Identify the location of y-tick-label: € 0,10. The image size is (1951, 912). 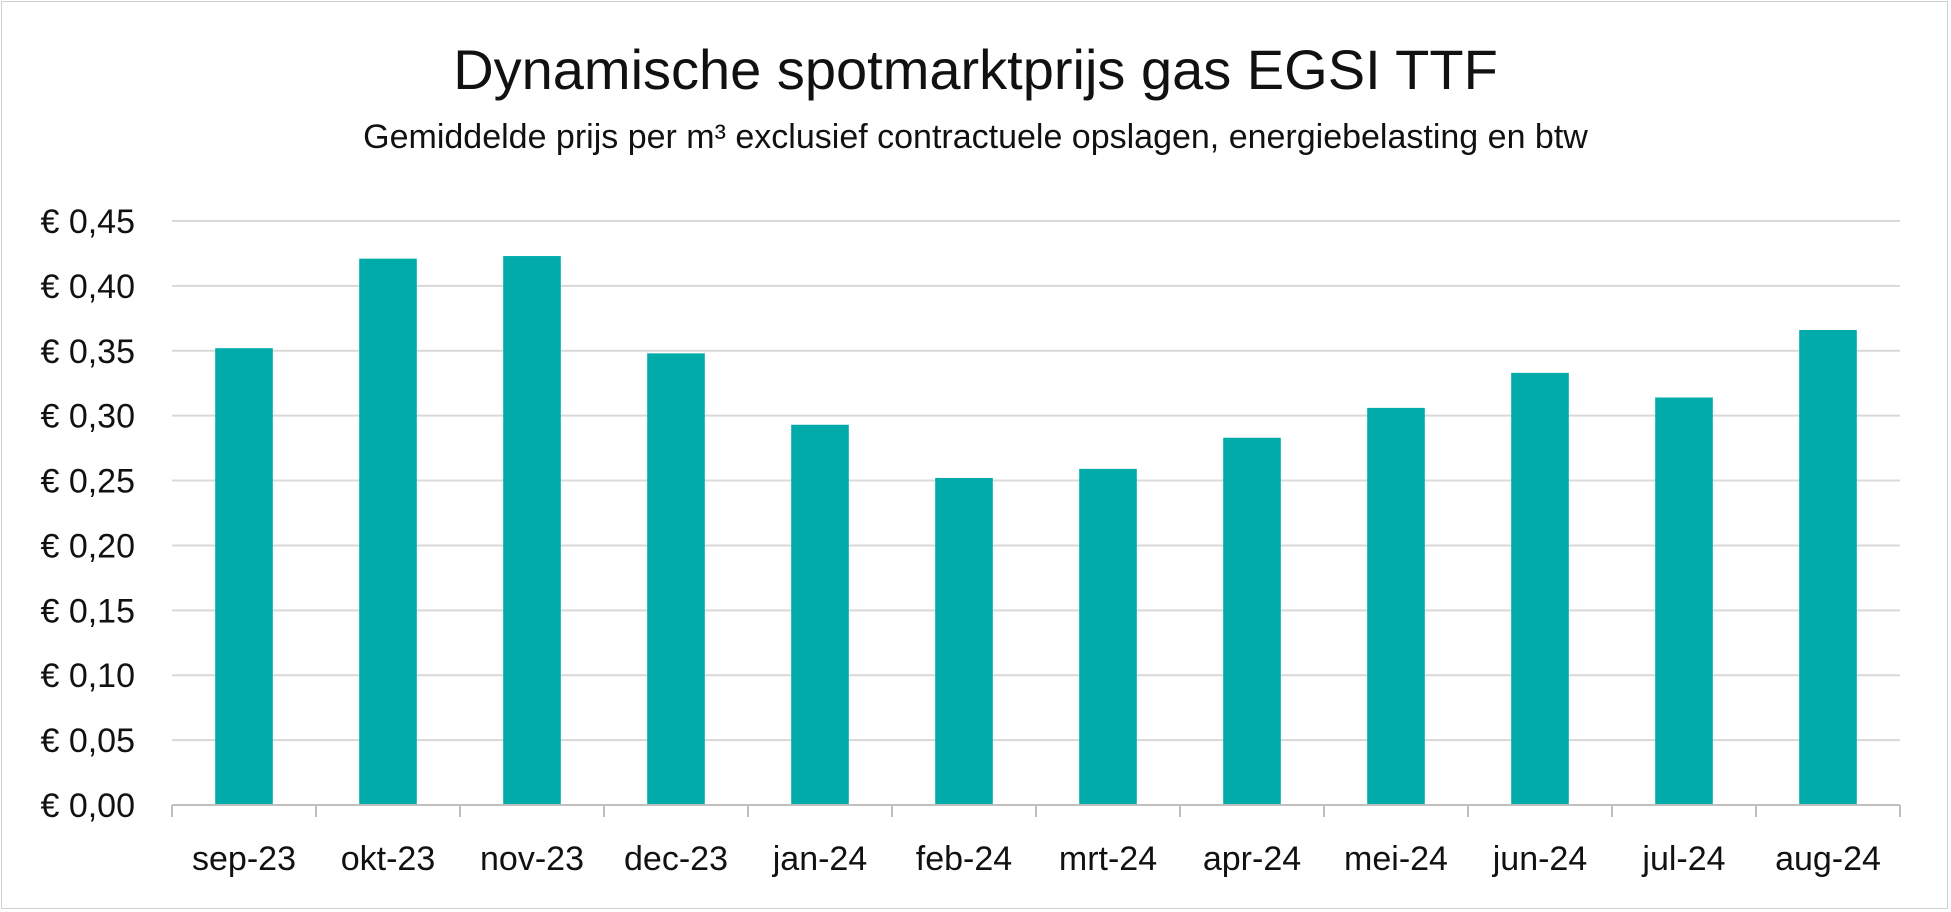
(87, 676).